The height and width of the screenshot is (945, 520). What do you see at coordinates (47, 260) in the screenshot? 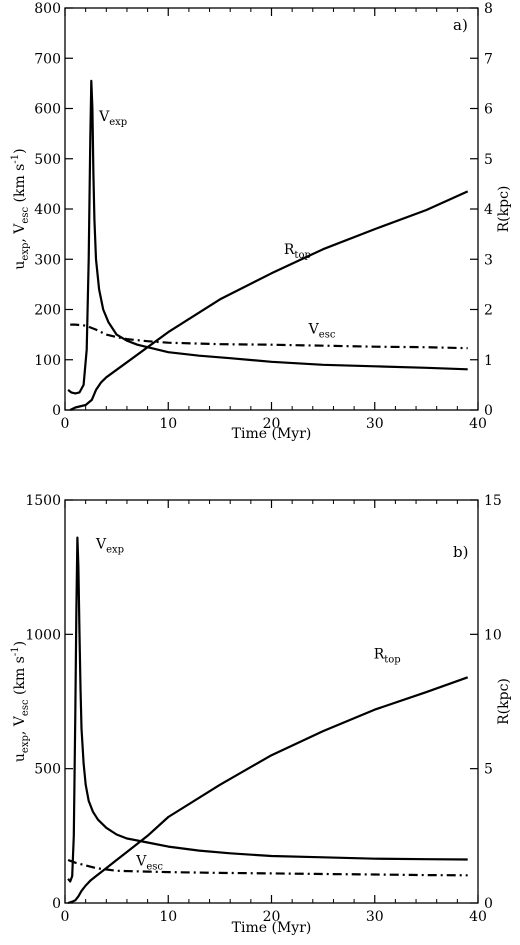
I see `y-tick-label: 300` at bounding box center [47, 260].